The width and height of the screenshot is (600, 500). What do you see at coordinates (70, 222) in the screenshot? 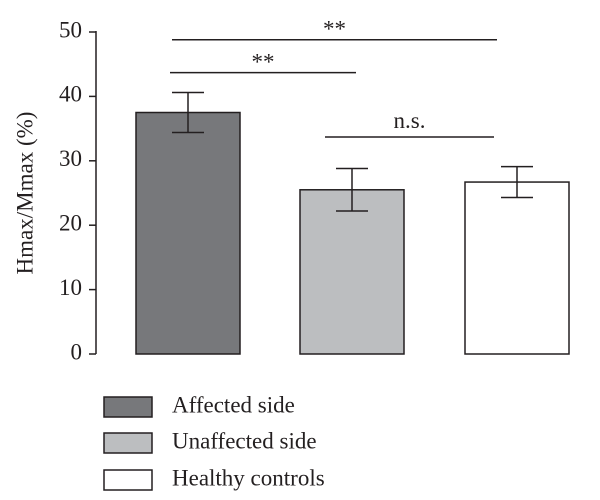
I see `y-tick-label: 20` at bounding box center [70, 222].